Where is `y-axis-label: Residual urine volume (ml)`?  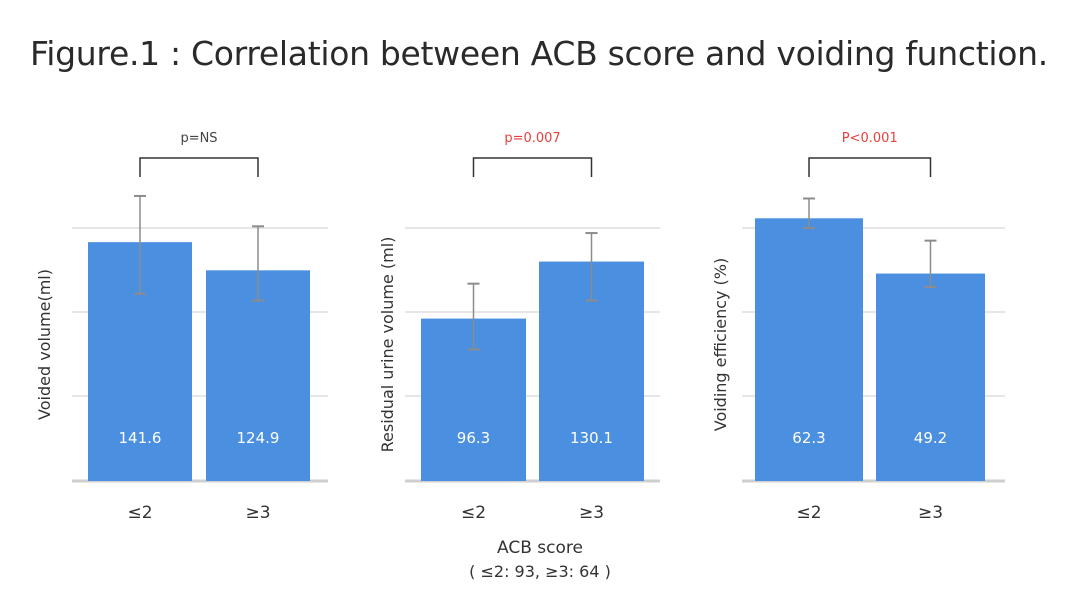 y-axis-label: Residual urine volume (ml) is located at coordinates (387, 345).